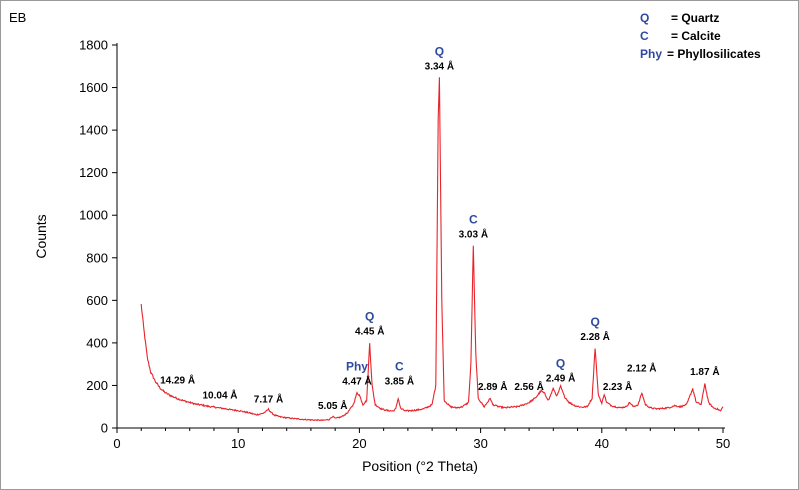 The width and height of the screenshot is (799, 490). What do you see at coordinates (704, 371) in the screenshot?
I see `peak-d-spacing-label: 1.87 Å` at bounding box center [704, 371].